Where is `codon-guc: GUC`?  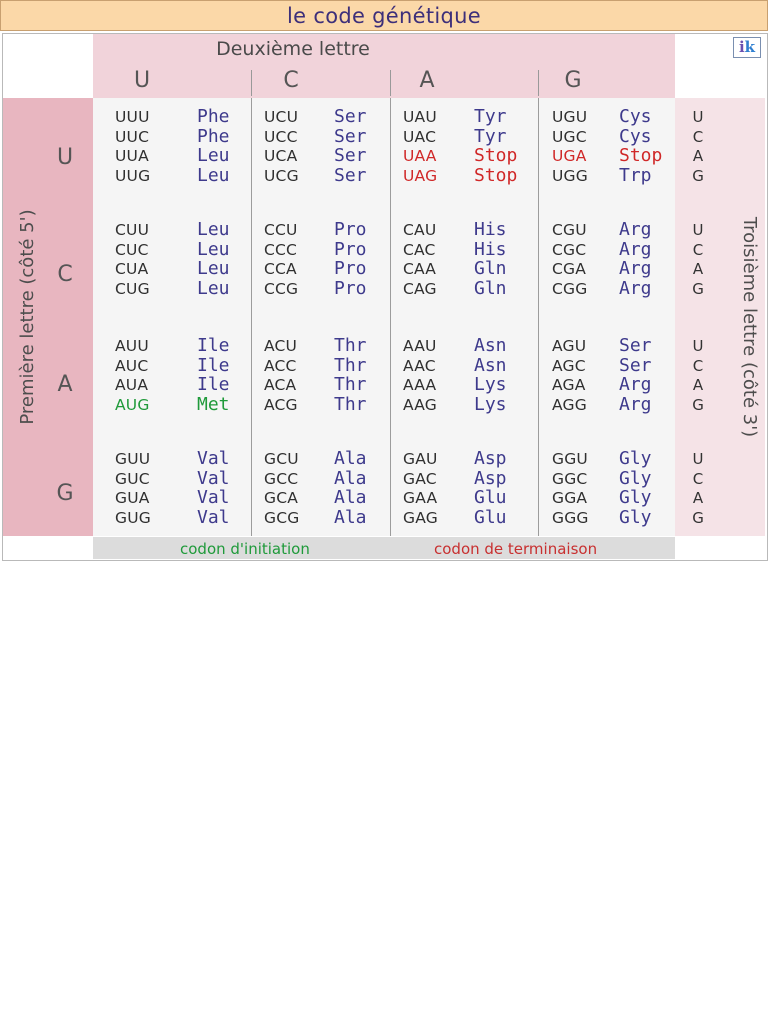 codon-guc: GUC is located at coordinates (132, 478).